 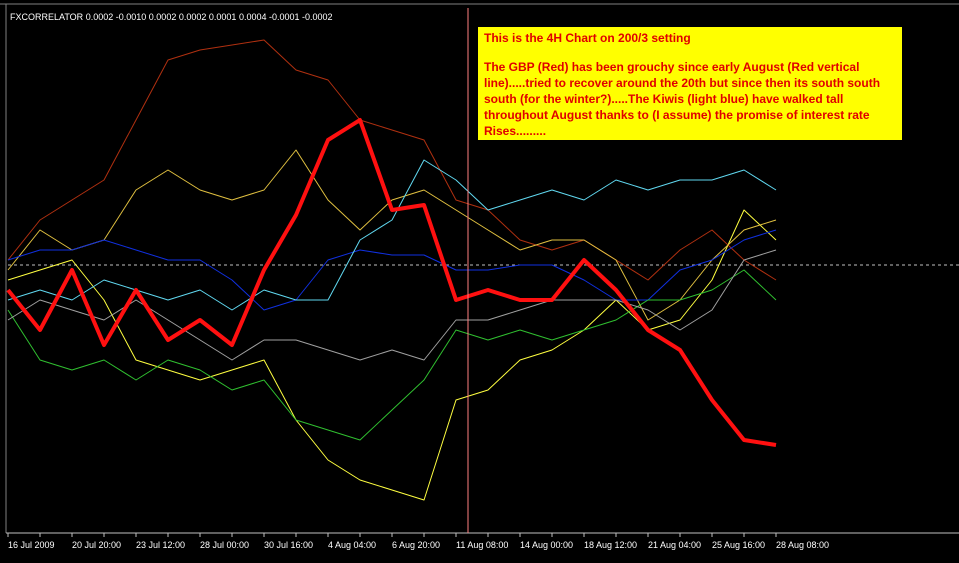 What do you see at coordinates (47, 17) in the screenshot?
I see `indicator-name: FXCORRELATOR` at bounding box center [47, 17].